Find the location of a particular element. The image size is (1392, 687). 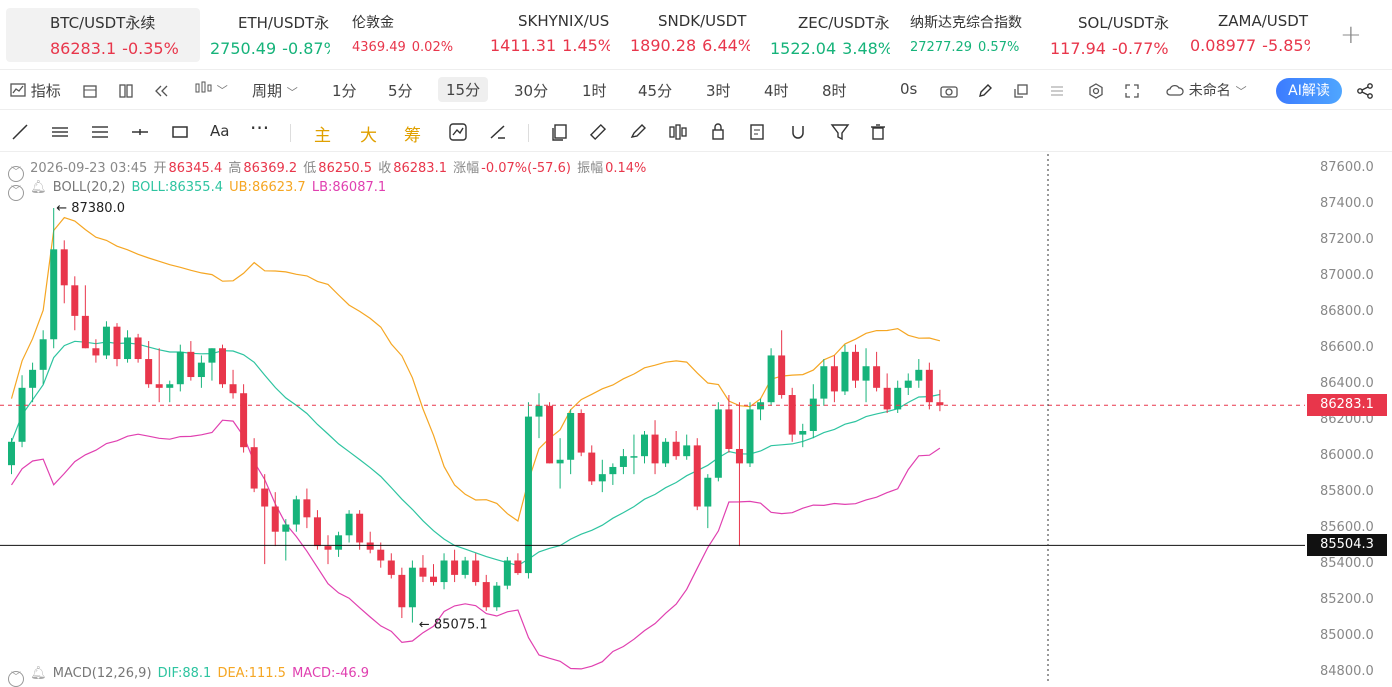

ticker-name: BTC/USDT永续 is located at coordinates (103, 23).